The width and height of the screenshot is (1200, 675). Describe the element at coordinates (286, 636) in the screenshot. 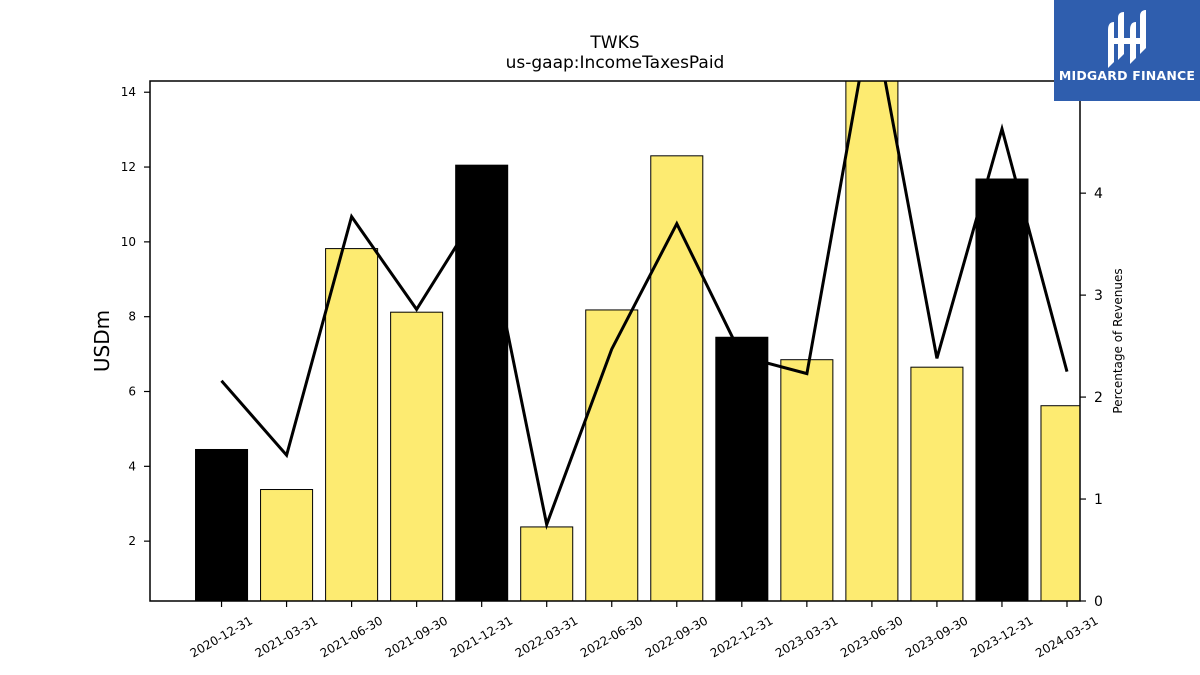

I see `x-tick-label: 2021-03-31` at that location.